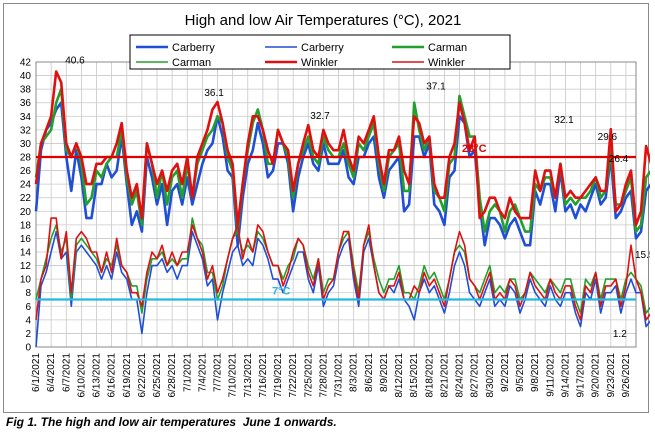 This screenshot has height=438, width=655. What do you see at coordinates (28, 320) in the screenshot?
I see `y-tick-label: 4` at bounding box center [28, 320].